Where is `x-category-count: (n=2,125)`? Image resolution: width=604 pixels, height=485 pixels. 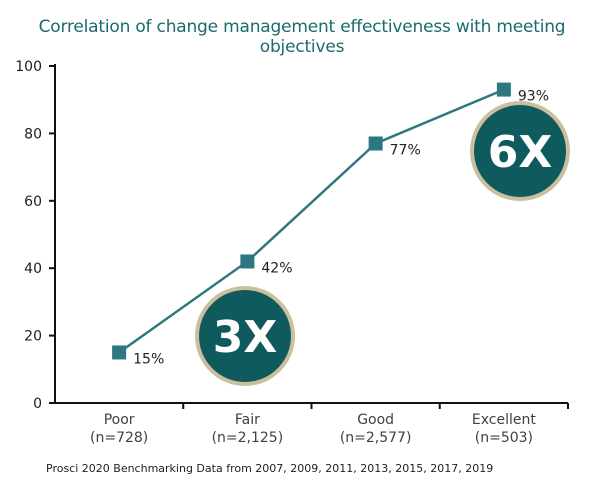 x-category-count: (n=2,125) is located at coordinates (248, 438).